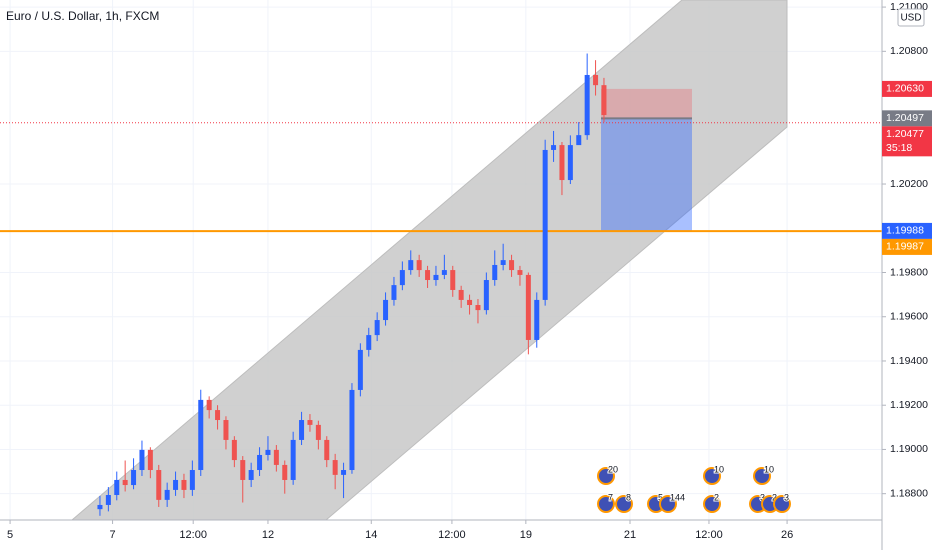 The width and height of the screenshot is (932, 555). I want to click on y-tick-label: 1.20200, so click(909, 184).